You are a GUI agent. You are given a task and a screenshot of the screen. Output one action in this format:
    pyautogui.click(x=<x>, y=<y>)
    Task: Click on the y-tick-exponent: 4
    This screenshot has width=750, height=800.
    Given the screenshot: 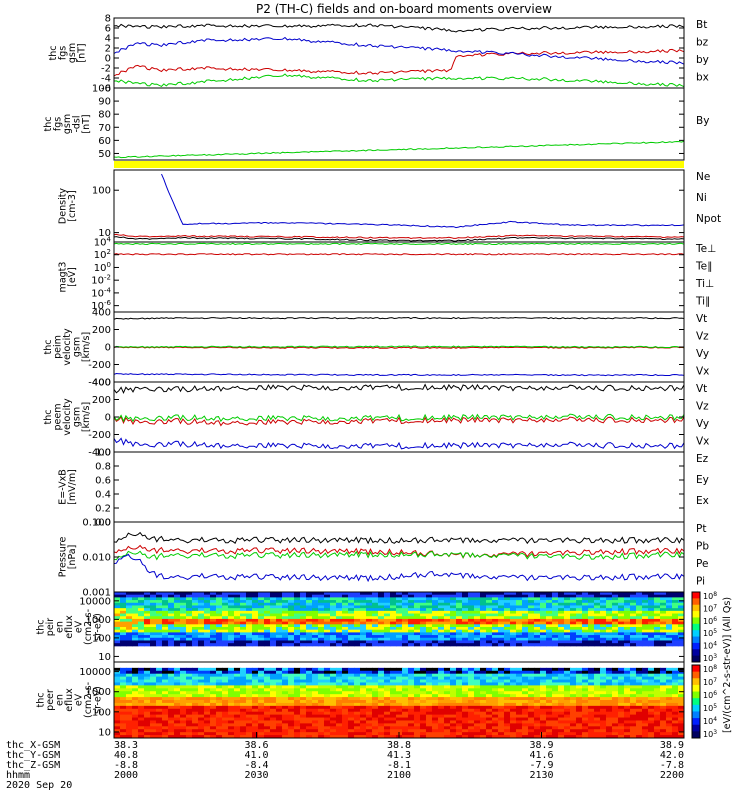 What is the action you would take?
    pyautogui.click(x=109, y=240)
    